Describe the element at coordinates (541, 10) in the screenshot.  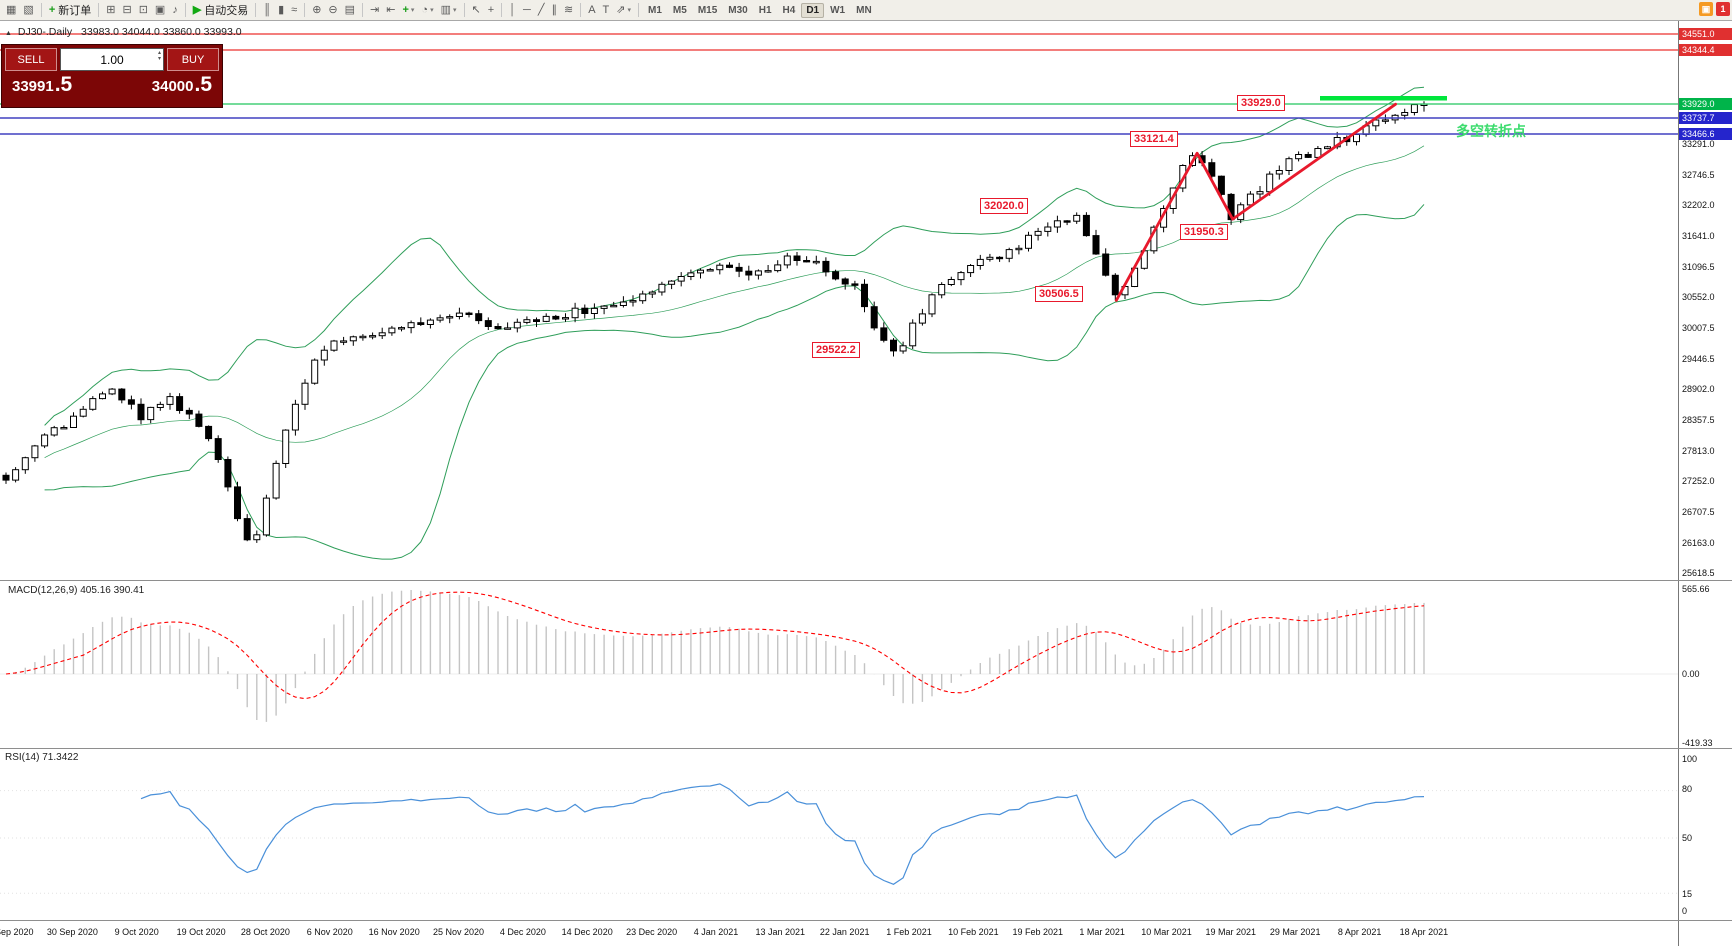
I see `trendline-icon: ╱` at that location.